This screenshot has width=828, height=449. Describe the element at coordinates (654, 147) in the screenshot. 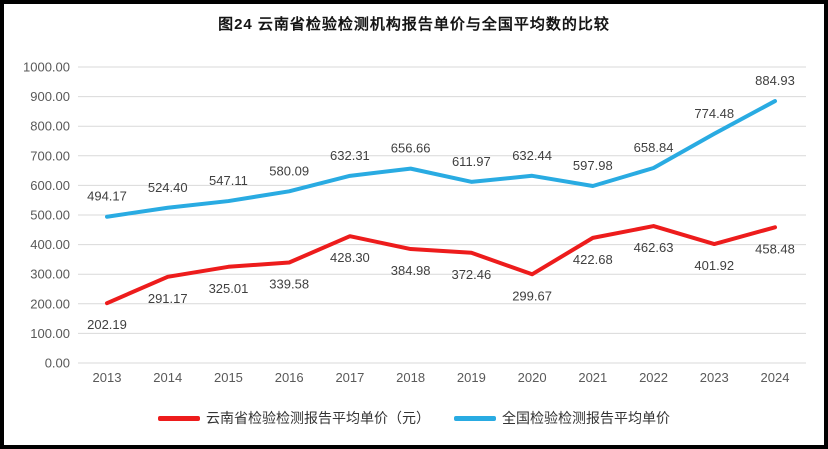

I see `data-label: 658.84` at that location.